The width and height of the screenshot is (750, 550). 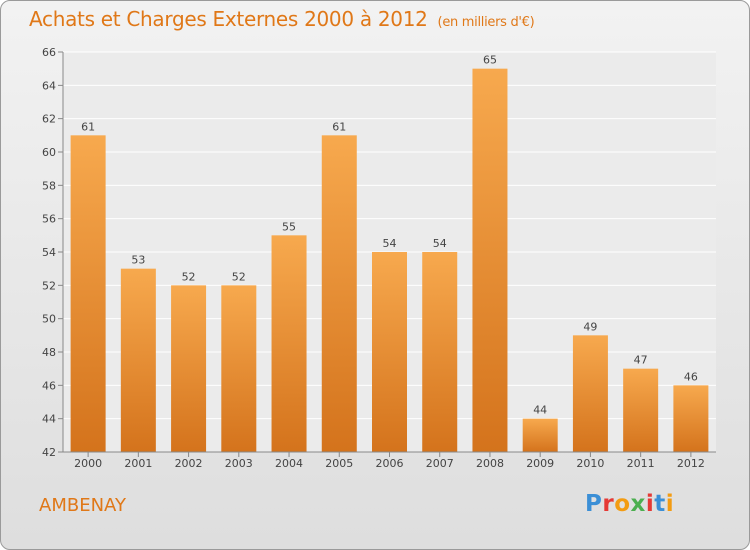 What do you see at coordinates (289, 343) in the screenshot?
I see `bar-2004` at bounding box center [289, 343].